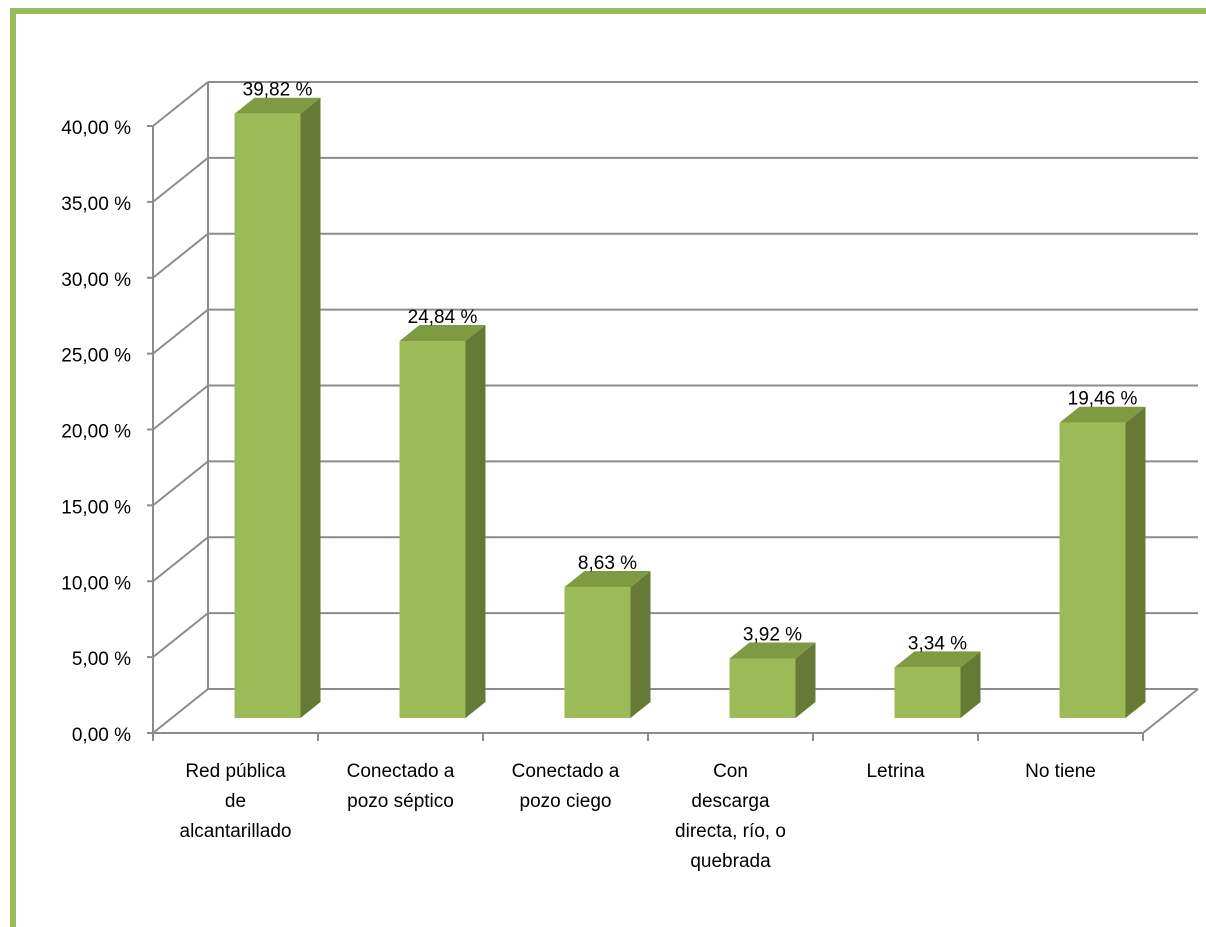 The image size is (1206, 927). Describe the element at coordinates (235, 771) in the screenshot. I see `x-category-label-line: Red pública` at that location.